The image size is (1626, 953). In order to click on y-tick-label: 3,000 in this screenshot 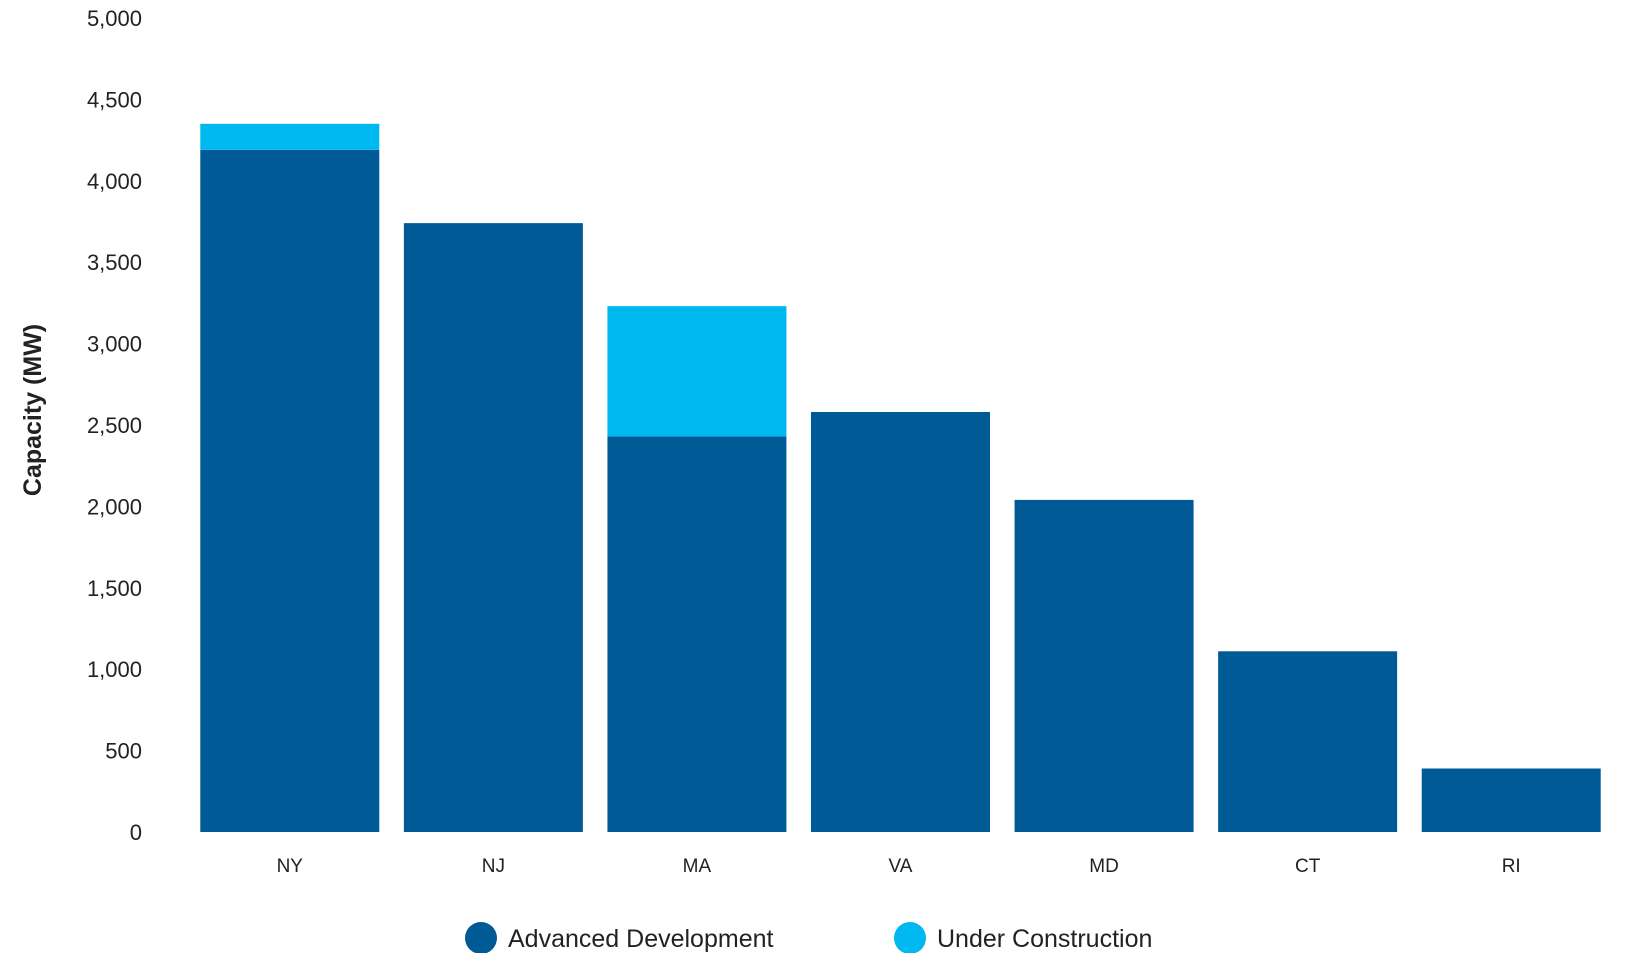, I will do `click(114, 344)`.